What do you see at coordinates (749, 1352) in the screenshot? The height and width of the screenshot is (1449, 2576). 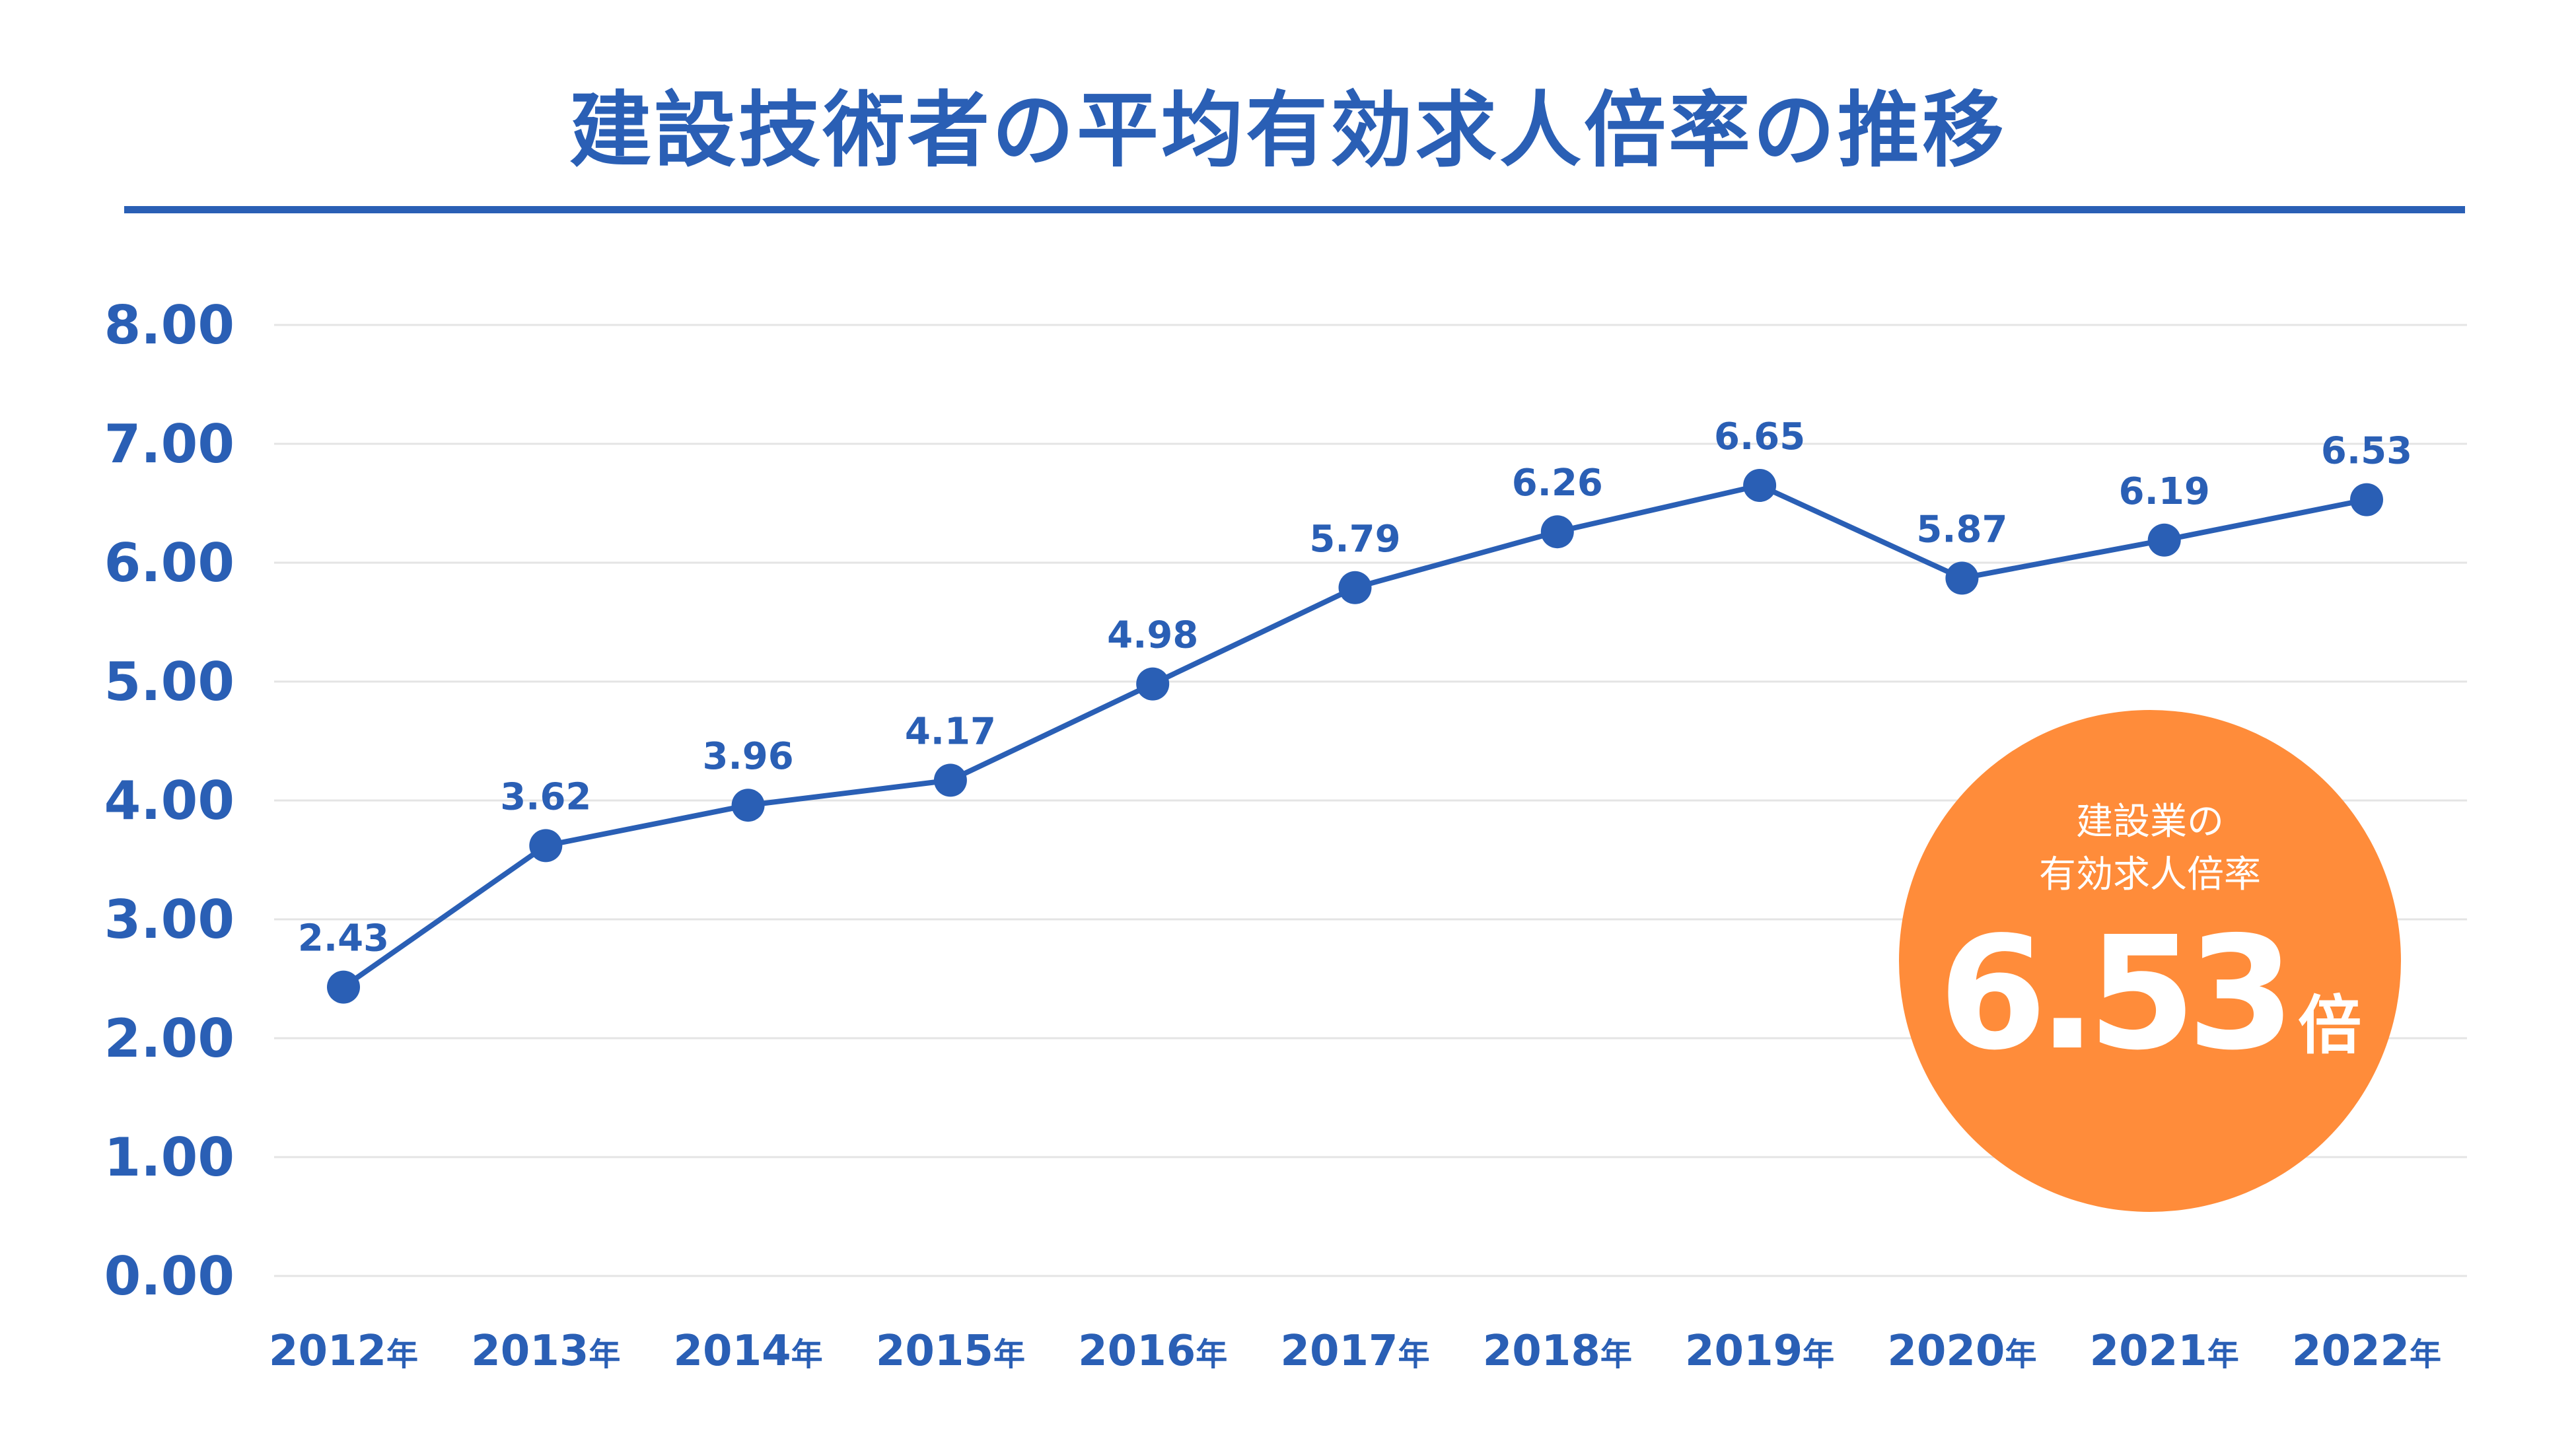 I see `x-tick-label: 2014年` at bounding box center [749, 1352].